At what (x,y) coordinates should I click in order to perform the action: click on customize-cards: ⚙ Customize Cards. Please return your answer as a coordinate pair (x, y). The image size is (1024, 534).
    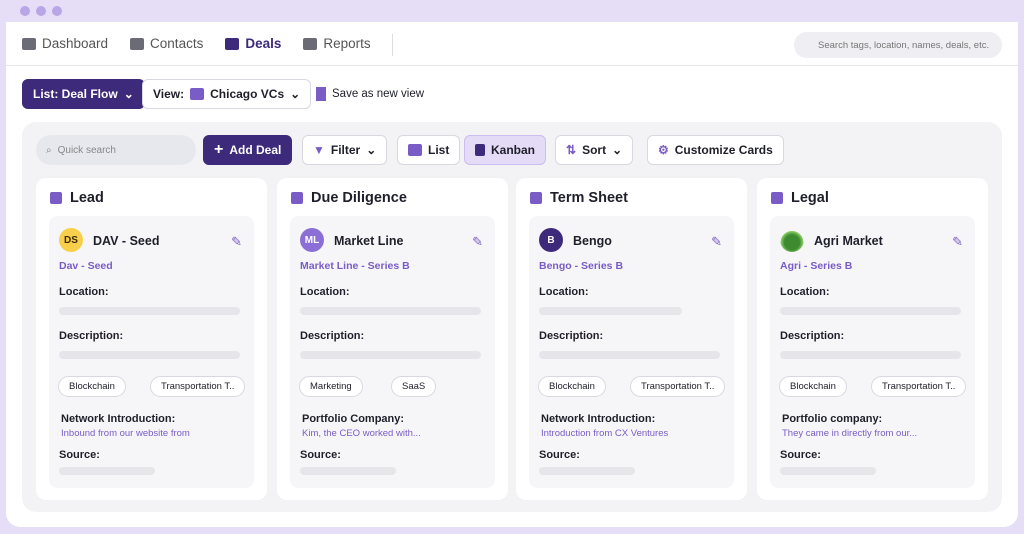
    Looking at the image, I should click on (715, 150).